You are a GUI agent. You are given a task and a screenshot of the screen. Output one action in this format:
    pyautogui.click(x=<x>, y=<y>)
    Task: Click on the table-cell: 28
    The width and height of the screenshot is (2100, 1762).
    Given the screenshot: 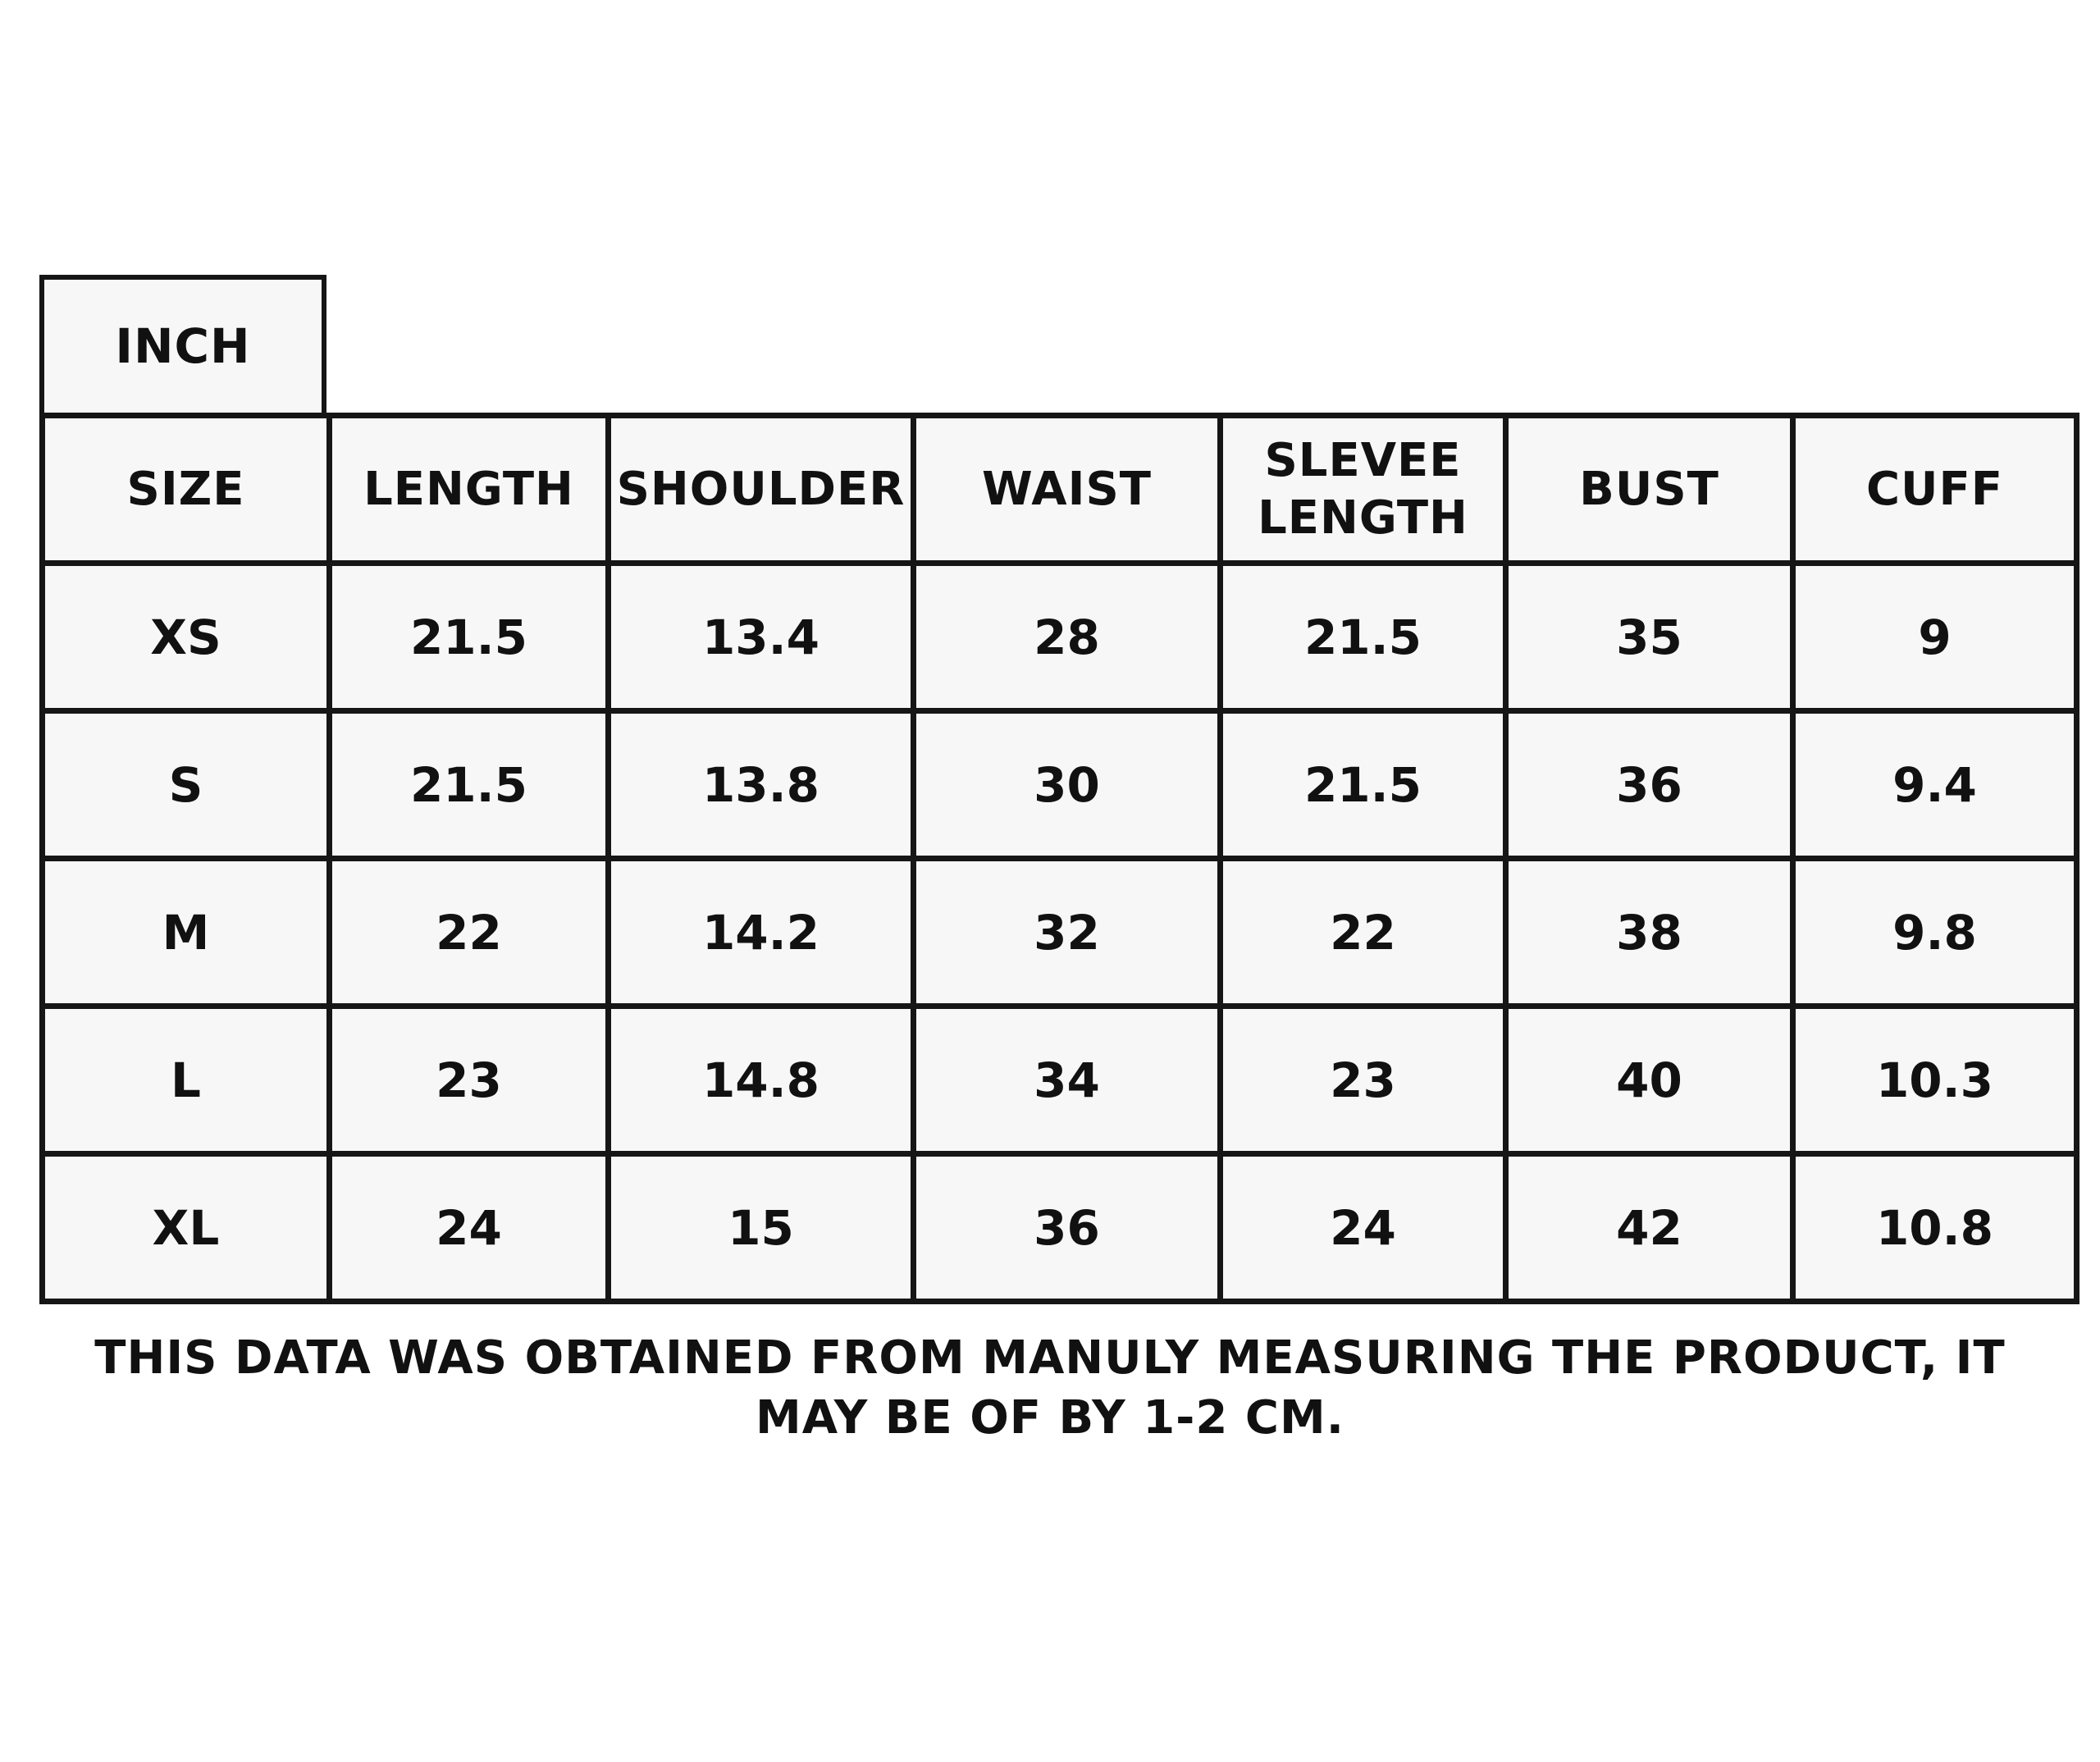 What is the action you would take?
    pyautogui.click(x=1067, y=637)
    